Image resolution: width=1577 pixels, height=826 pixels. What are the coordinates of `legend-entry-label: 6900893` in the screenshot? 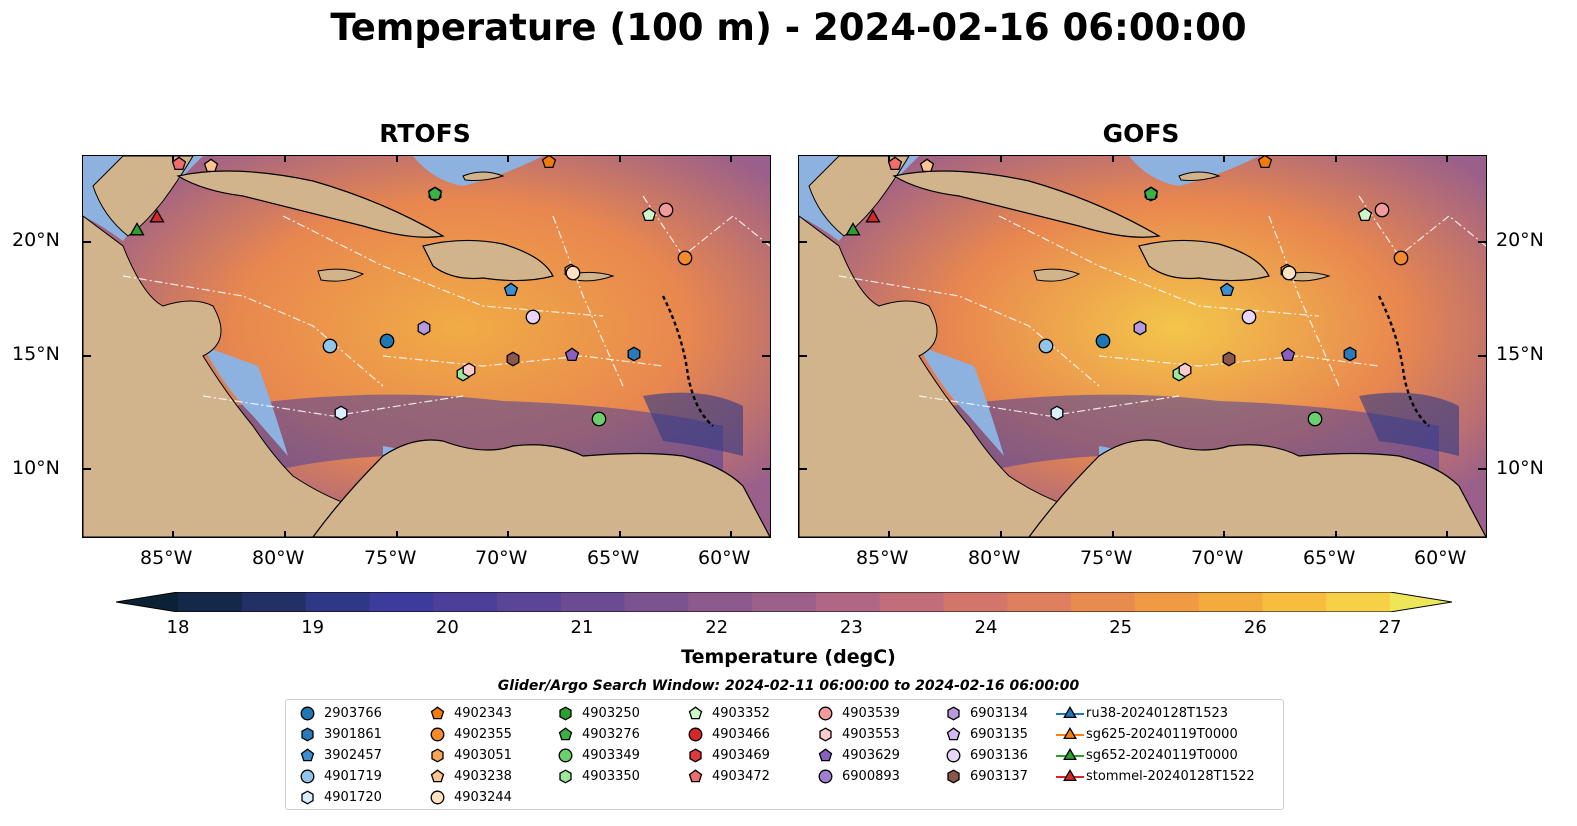 It's located at (871, 776).